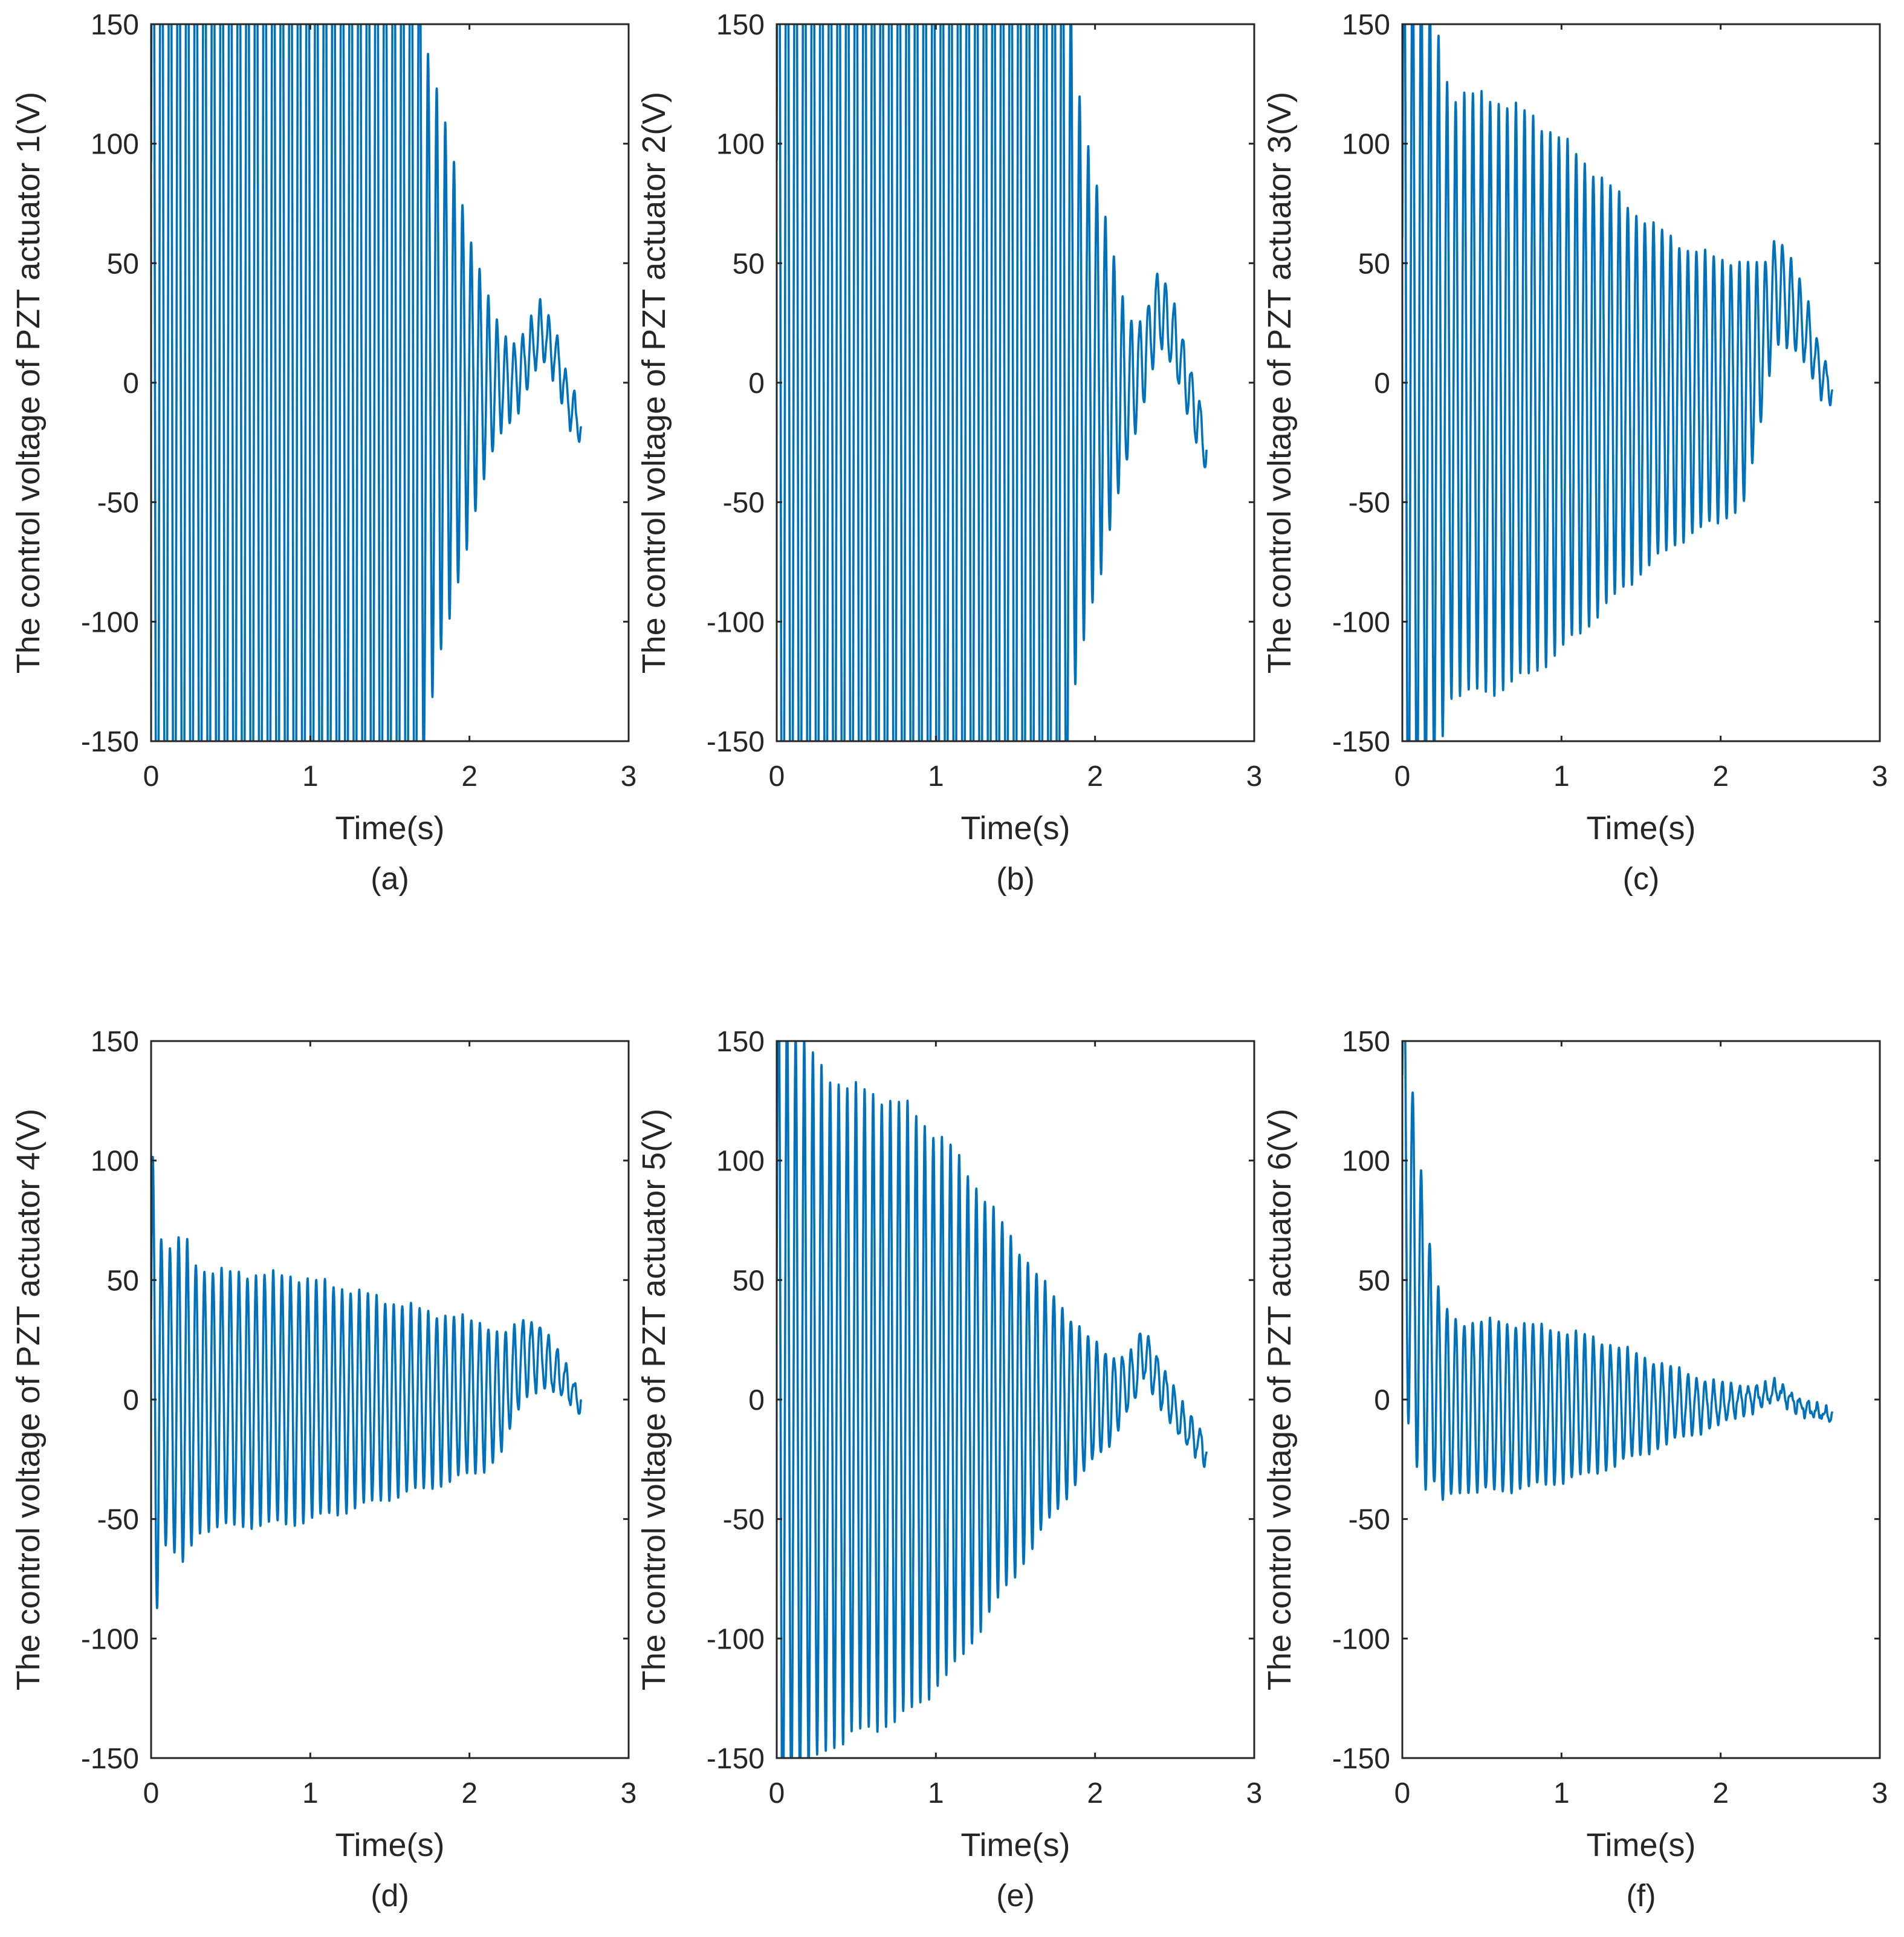 Image resolution: width=1904 pixels, height=1937 pixels. What do you see at coordinates (1366, 145) in the screenshot?
I see `y-tick-label-c: 100` at bounding box center [1366, 145].